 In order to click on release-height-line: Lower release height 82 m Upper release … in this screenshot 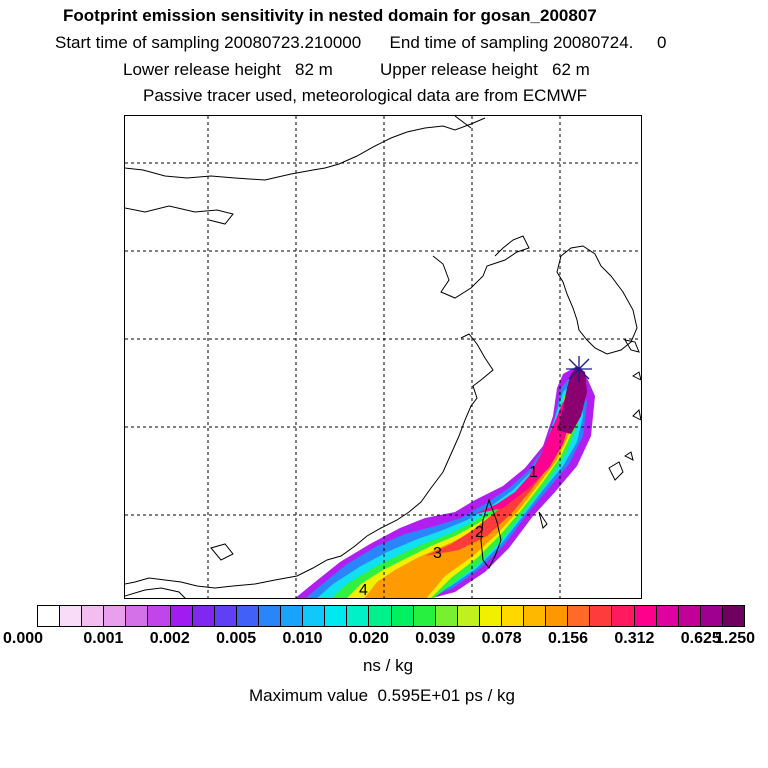, I will do `click(356, 69)`.